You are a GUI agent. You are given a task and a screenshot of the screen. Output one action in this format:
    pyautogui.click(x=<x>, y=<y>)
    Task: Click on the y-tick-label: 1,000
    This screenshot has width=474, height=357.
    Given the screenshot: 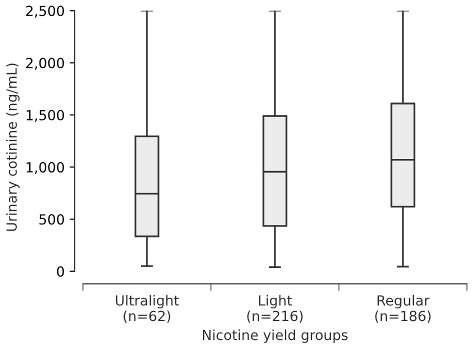 What is the action you would take?
    pyautogui.click(x=45, y=168)
    